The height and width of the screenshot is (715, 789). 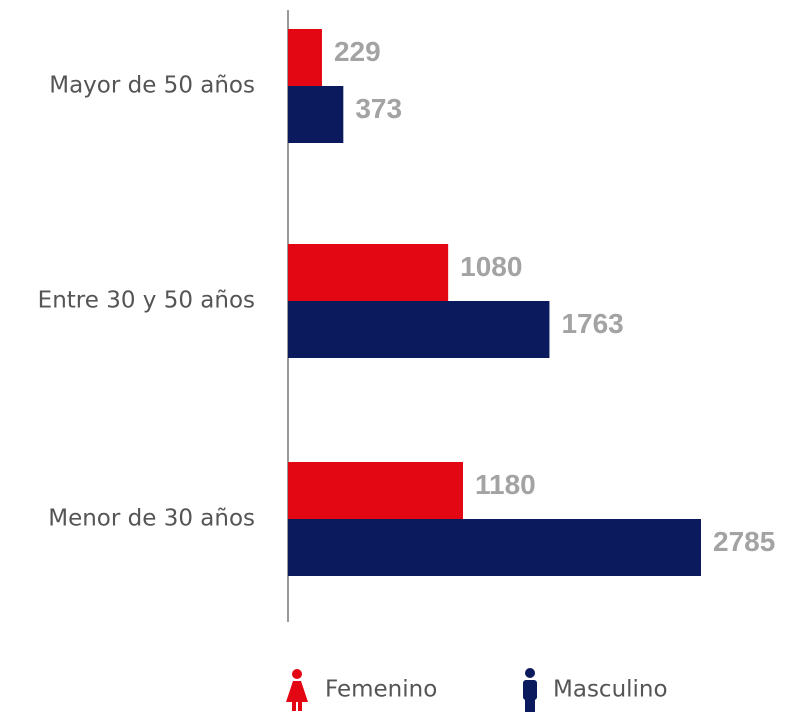 What do you see at coordinates (357, 51) in the screenshot?
I see `value-label: 229` at bounding box center [357, 51].